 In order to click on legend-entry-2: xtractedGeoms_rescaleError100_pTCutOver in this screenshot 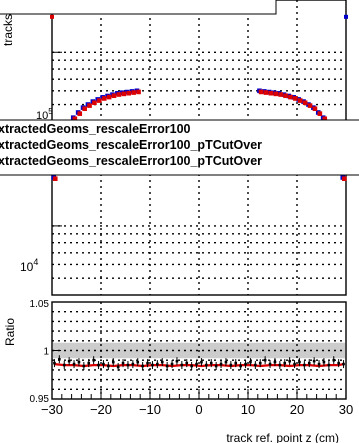, I will do `click(131, 161)`.